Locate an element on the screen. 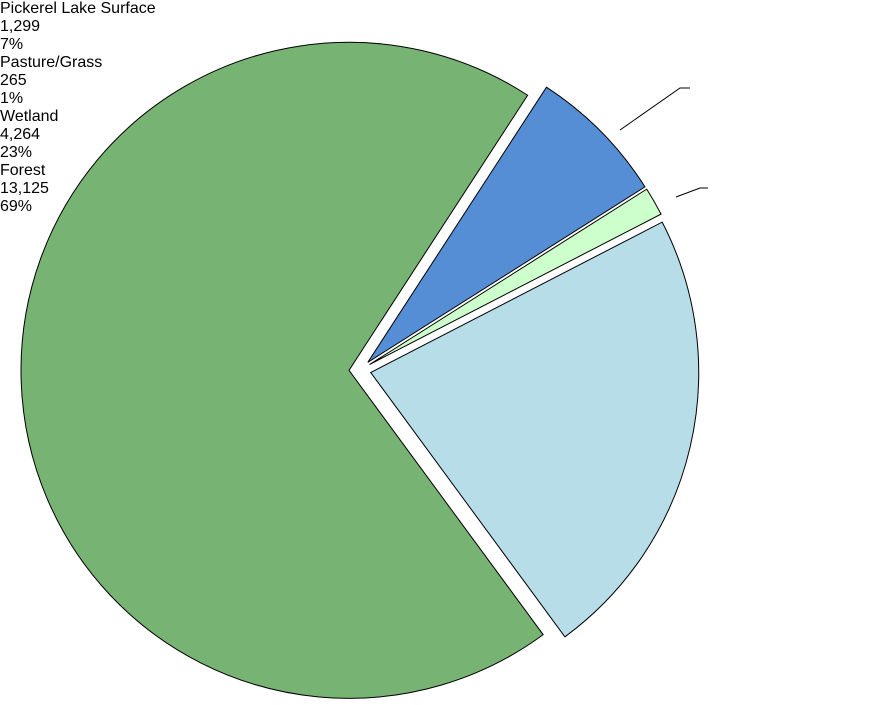  slice-name: Pickerel Lake Surface is located at coordinates (78, 8).